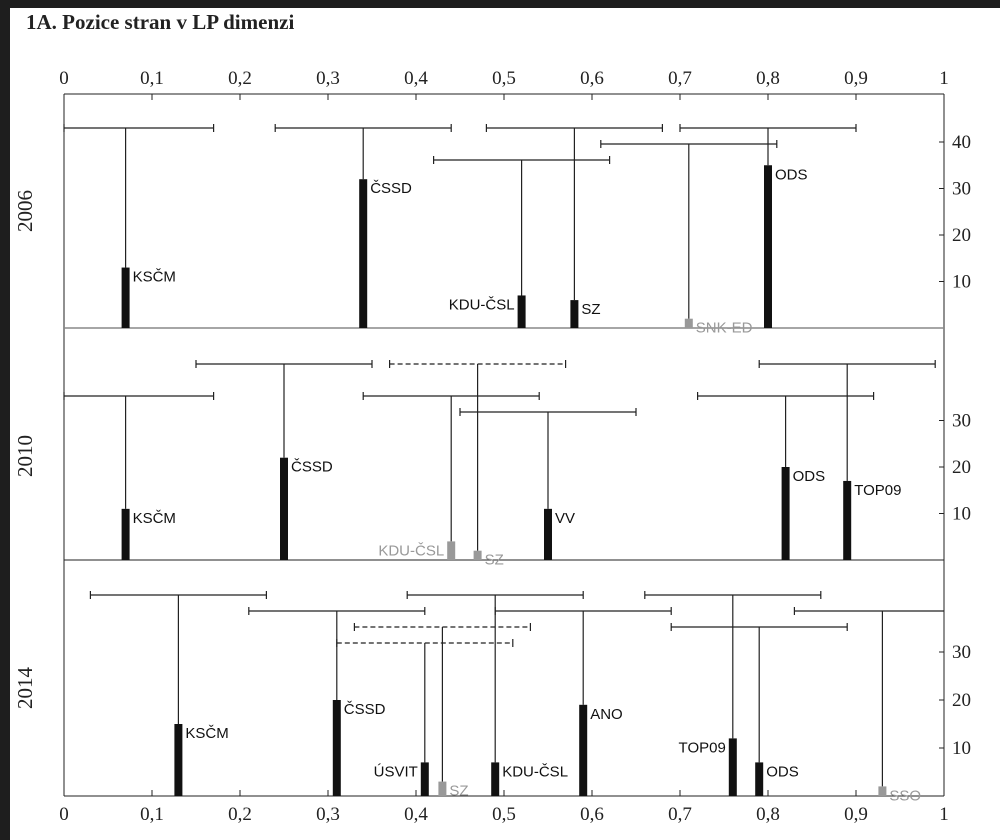  I want to click on figure-title: 1A. Pozice stran v LP dimenzi, so click(160, 22).